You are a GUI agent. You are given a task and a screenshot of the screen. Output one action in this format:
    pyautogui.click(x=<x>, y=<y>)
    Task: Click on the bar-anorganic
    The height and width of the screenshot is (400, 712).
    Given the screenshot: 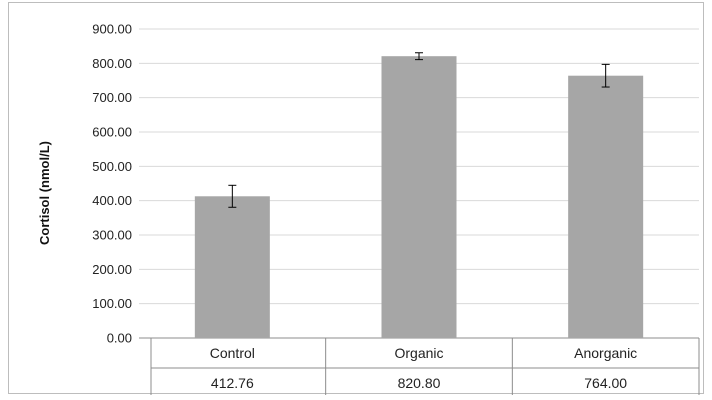 What is the action you would take?
    pyautogui.click(x=606, y=207)
    